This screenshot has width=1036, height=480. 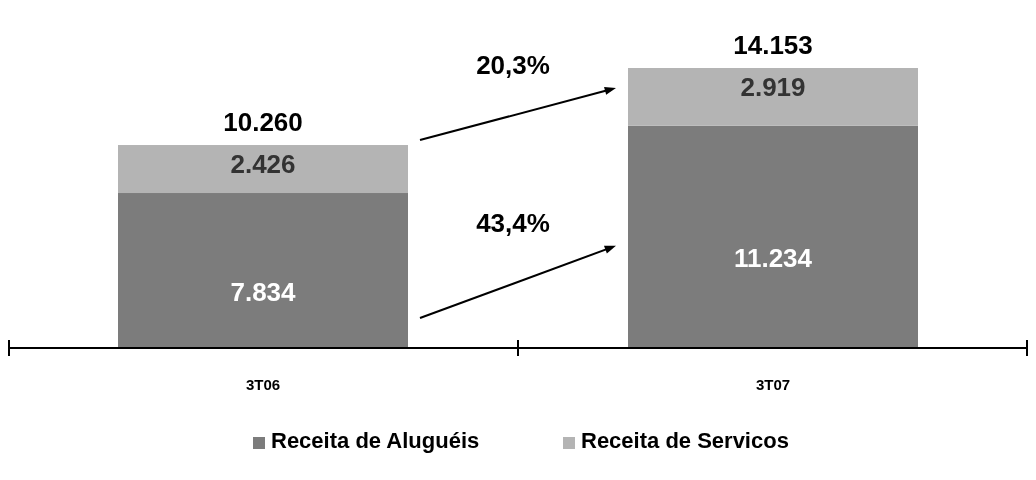 What do you see at coordinates (513, 222) in the screenshot?
I see `annotation: 43,4%` at bounding box center [513, 222].